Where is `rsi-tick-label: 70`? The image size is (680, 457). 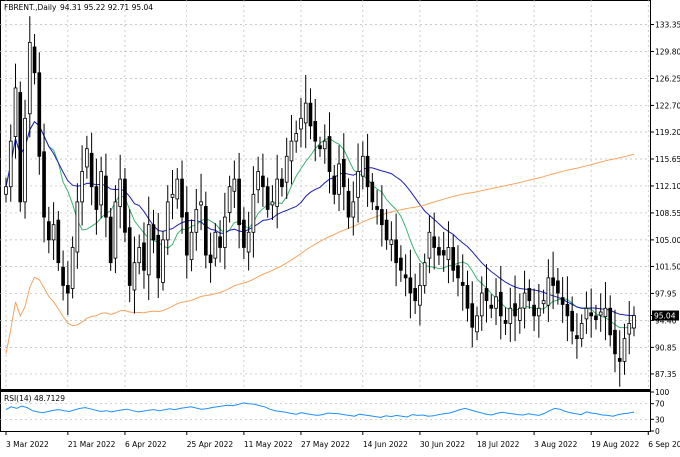 rsi-tick-label: 70 is located at coordinates (660, 404).